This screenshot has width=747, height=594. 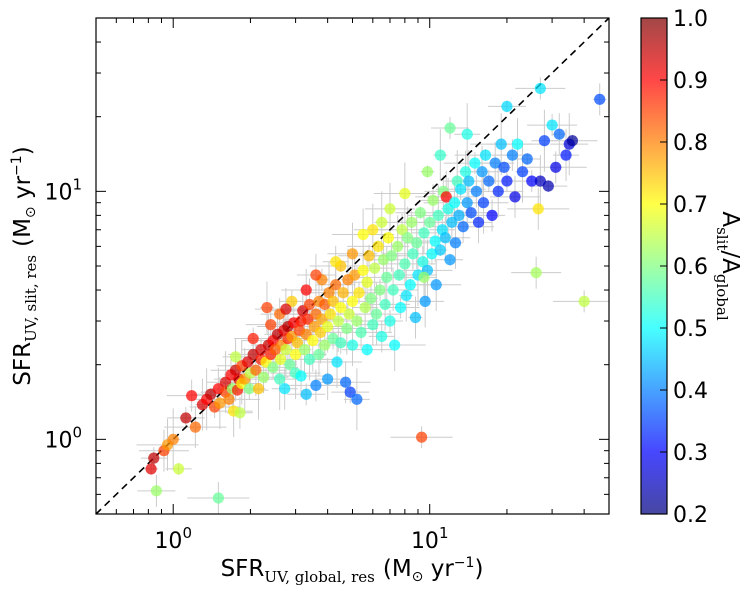 I want to click on colorbar: 0.2 0.3 0.4 0.5 0.6 0.7 0.8 0.9 1.0, so click(x=674, y=267).